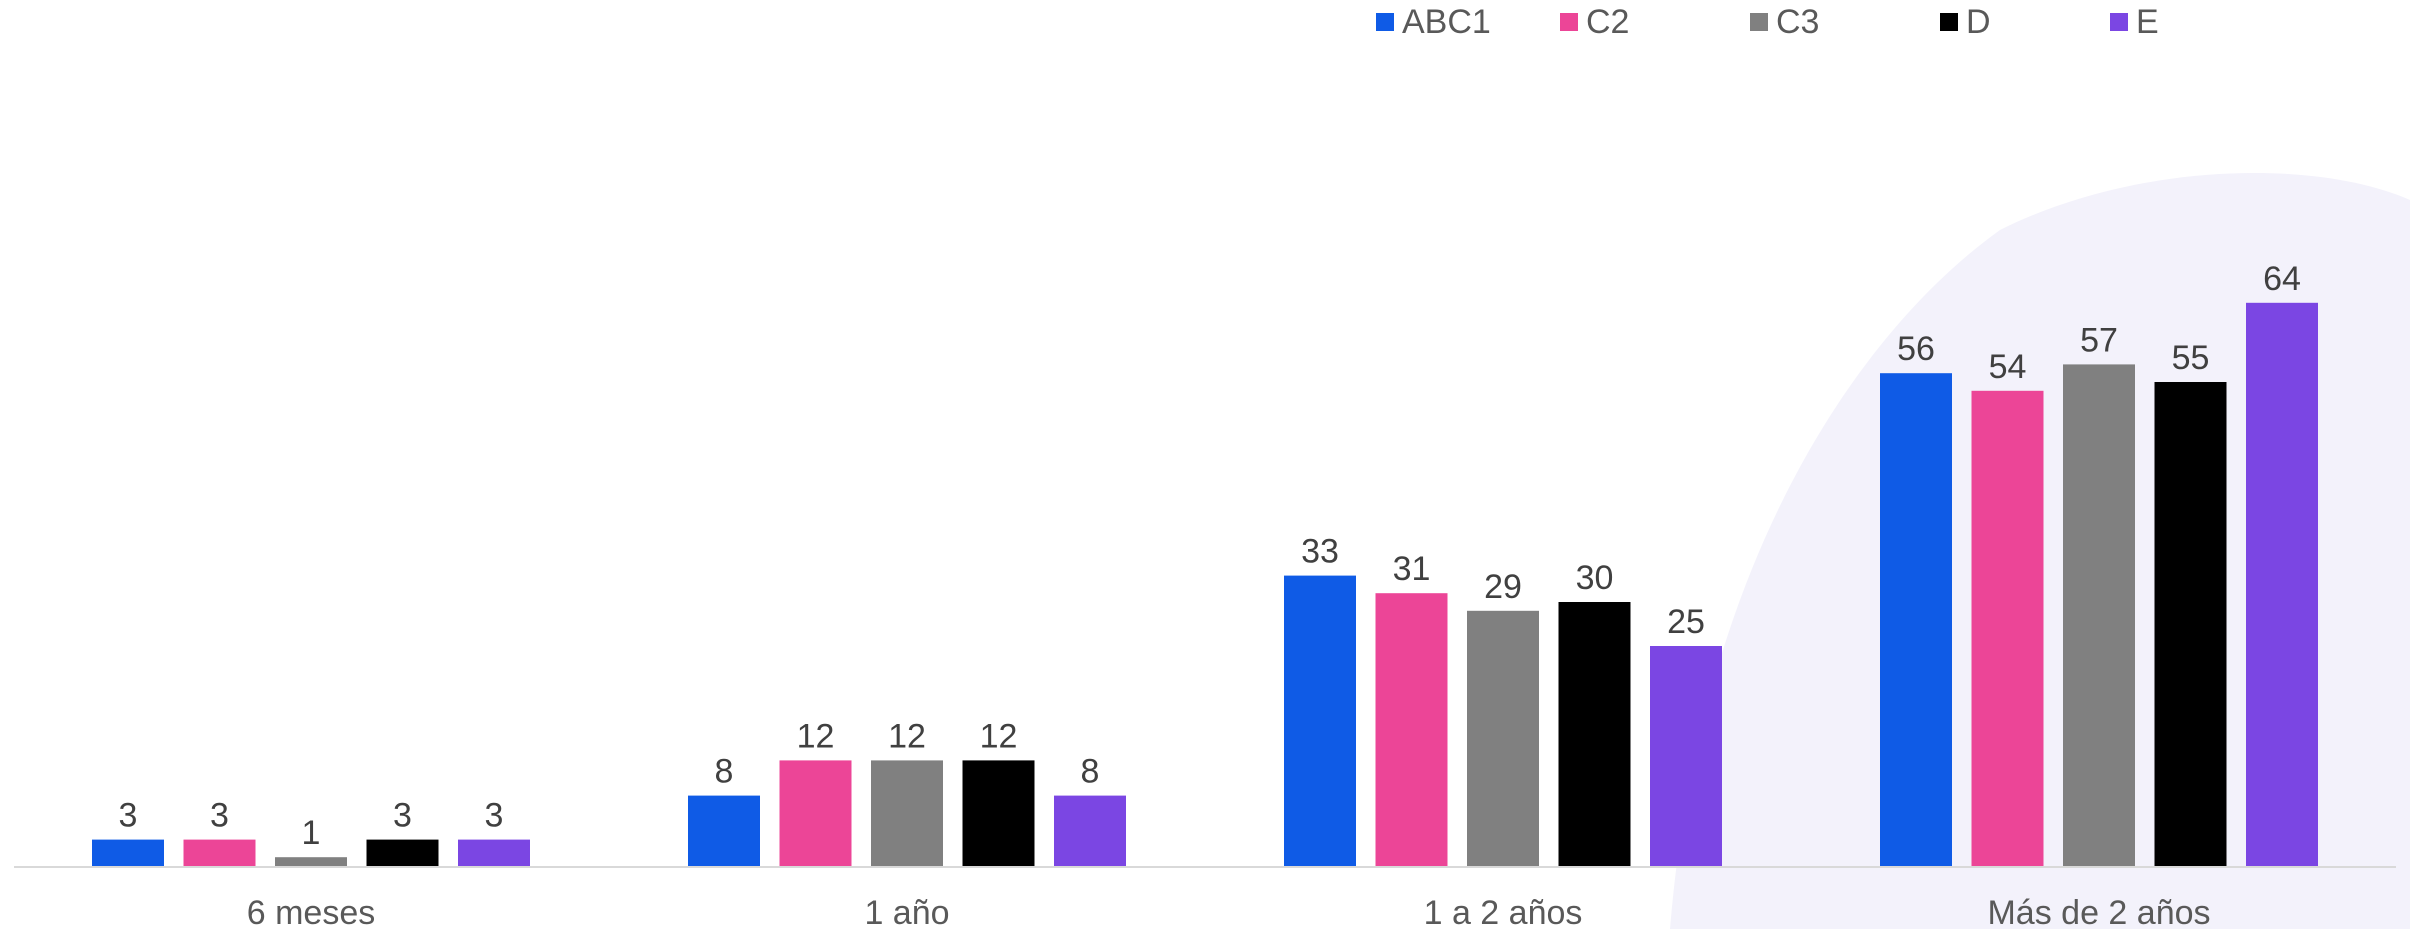  What do you see at coordinates (1595, 578) in the screenshot?
I see `data-label: 30` at bounding box center [1595, 578].